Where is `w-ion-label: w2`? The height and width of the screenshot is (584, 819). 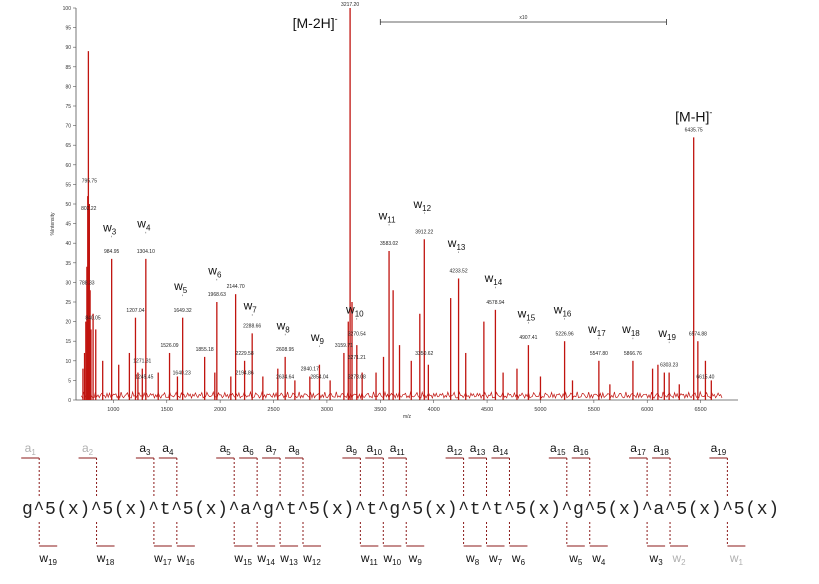 w-ion-label: w2 is located at coordinates (678, 559).